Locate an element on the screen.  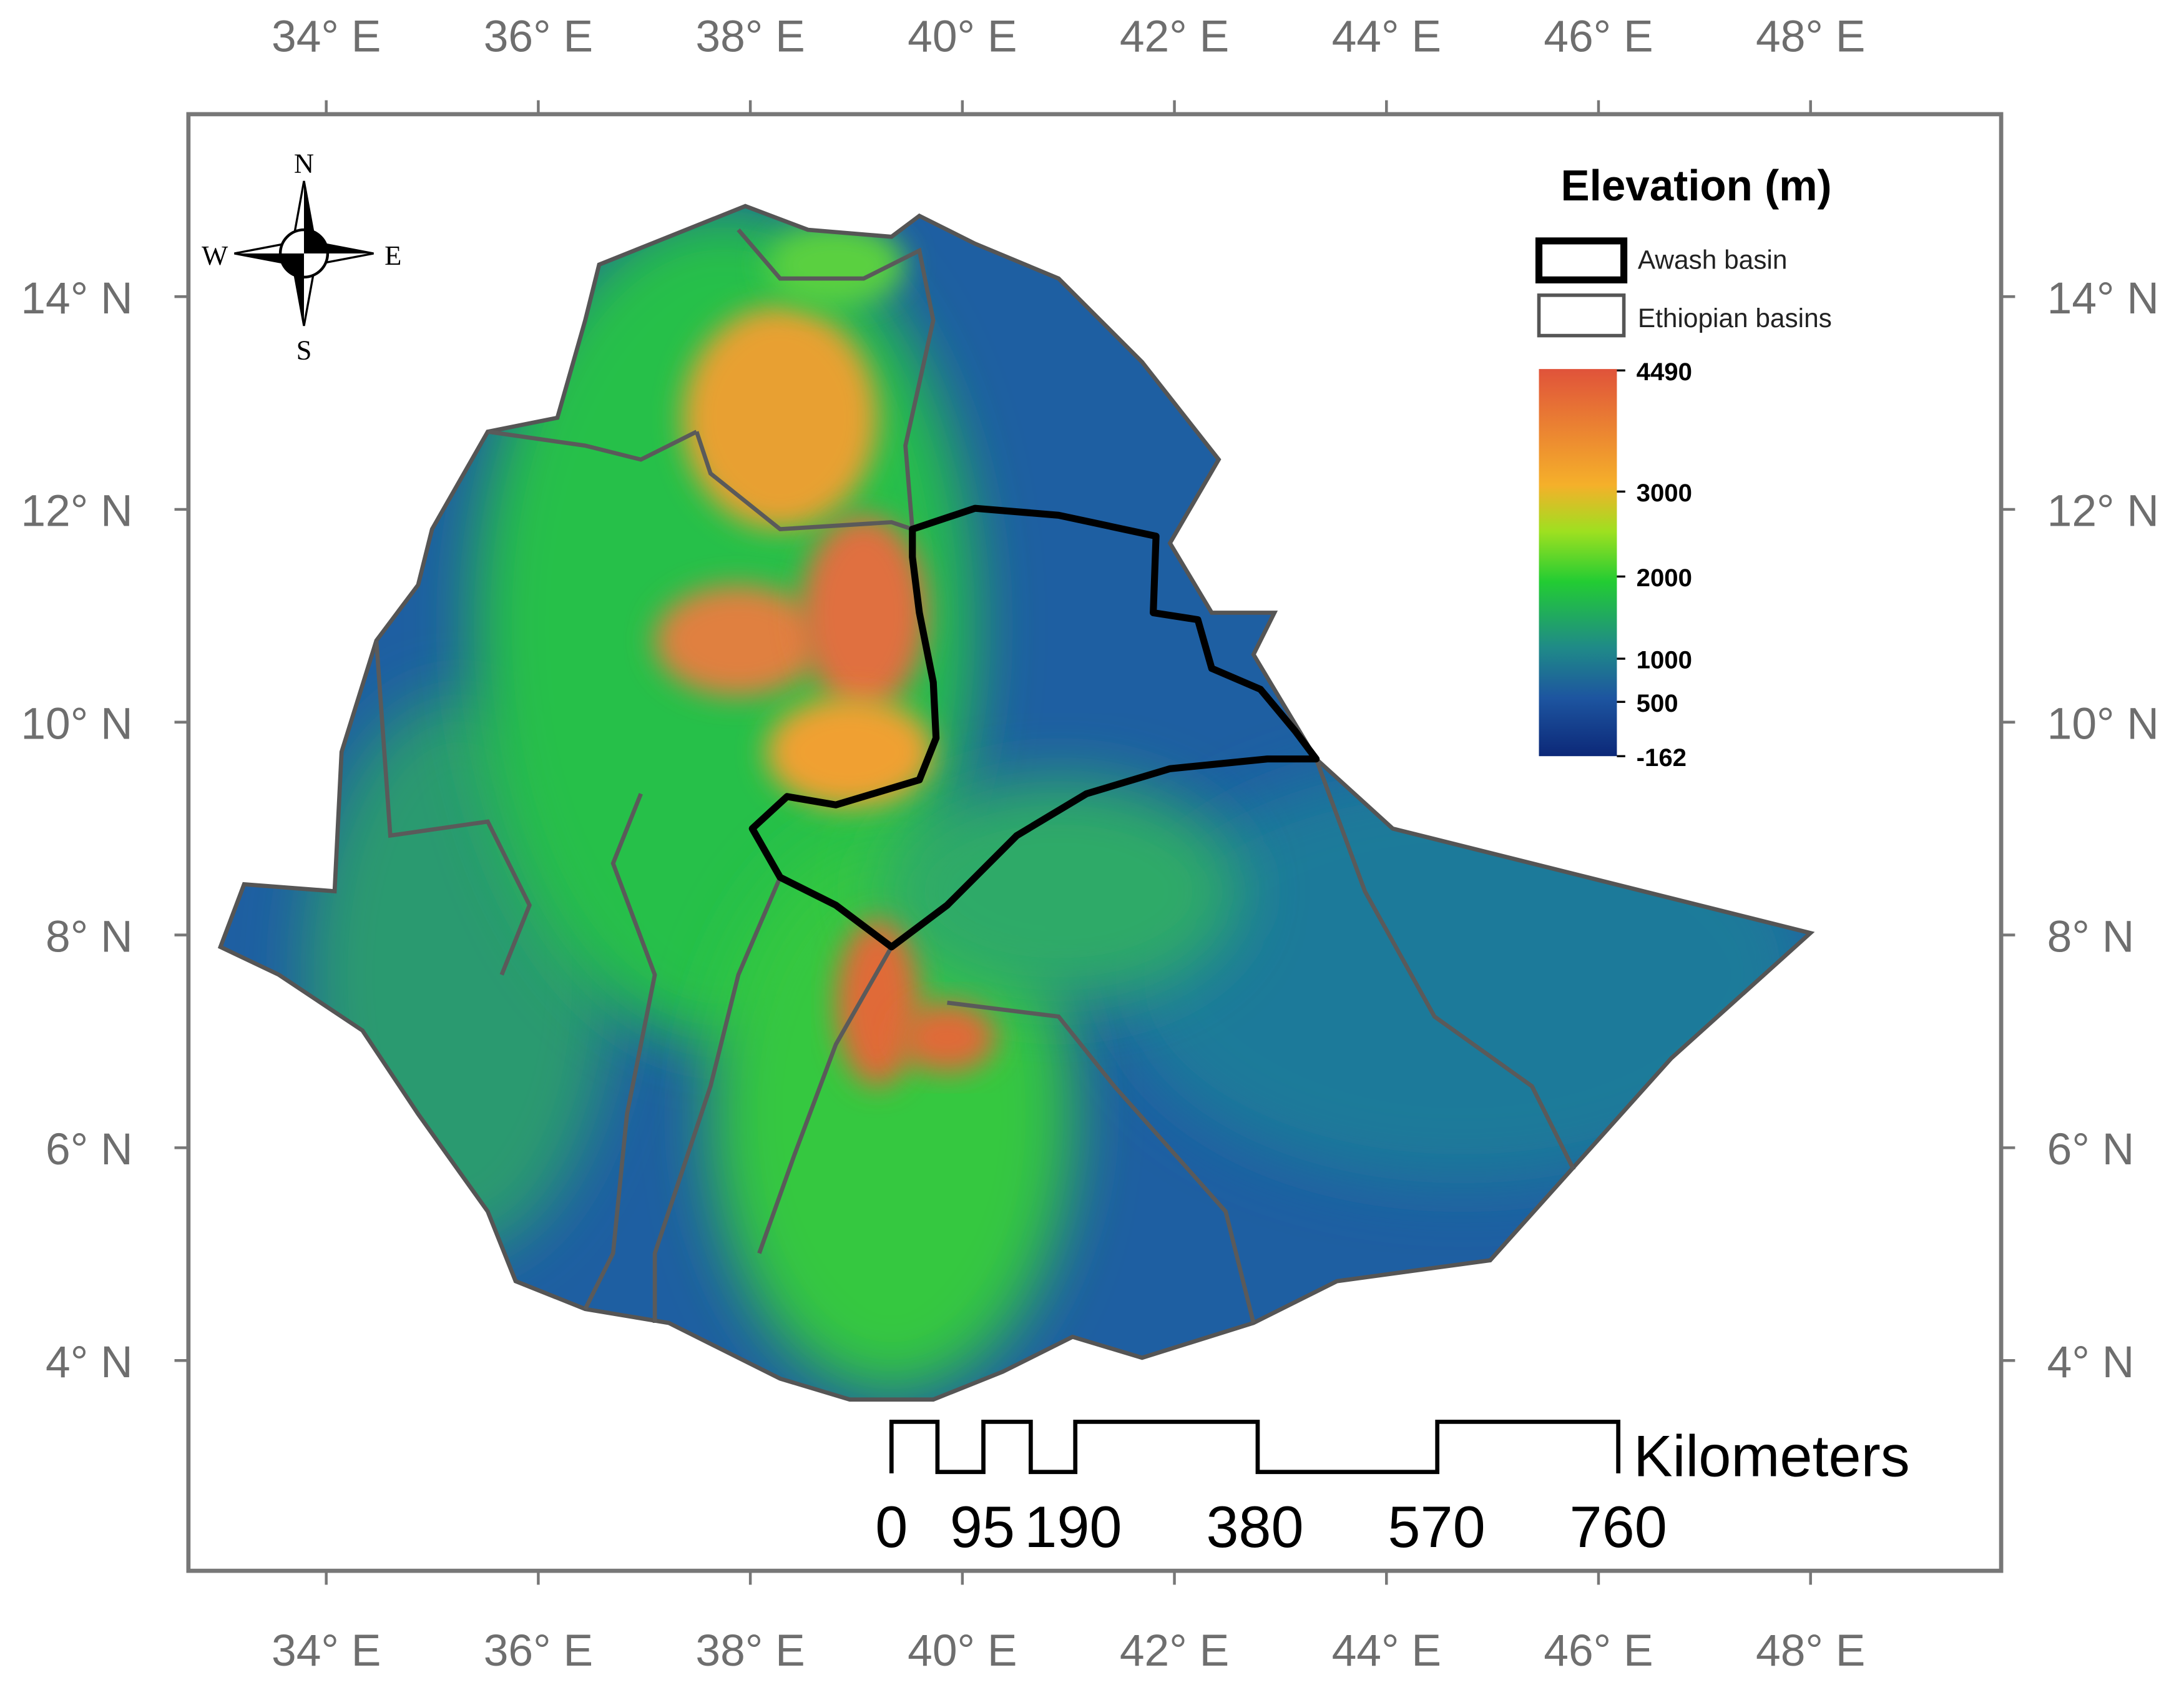
scale-label: 380 is located at coordinates (1254, 1527).